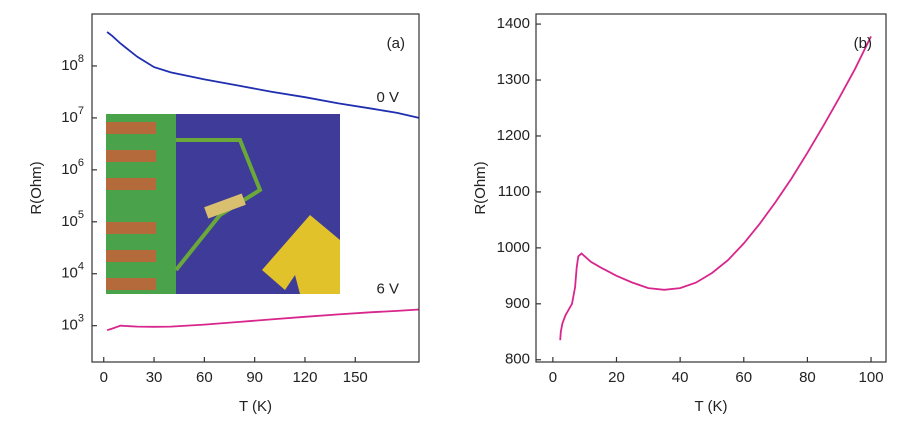 This screenshot has width=913, height=425. I want to click on y-tick-label: 10⁵, so click(72, 219).